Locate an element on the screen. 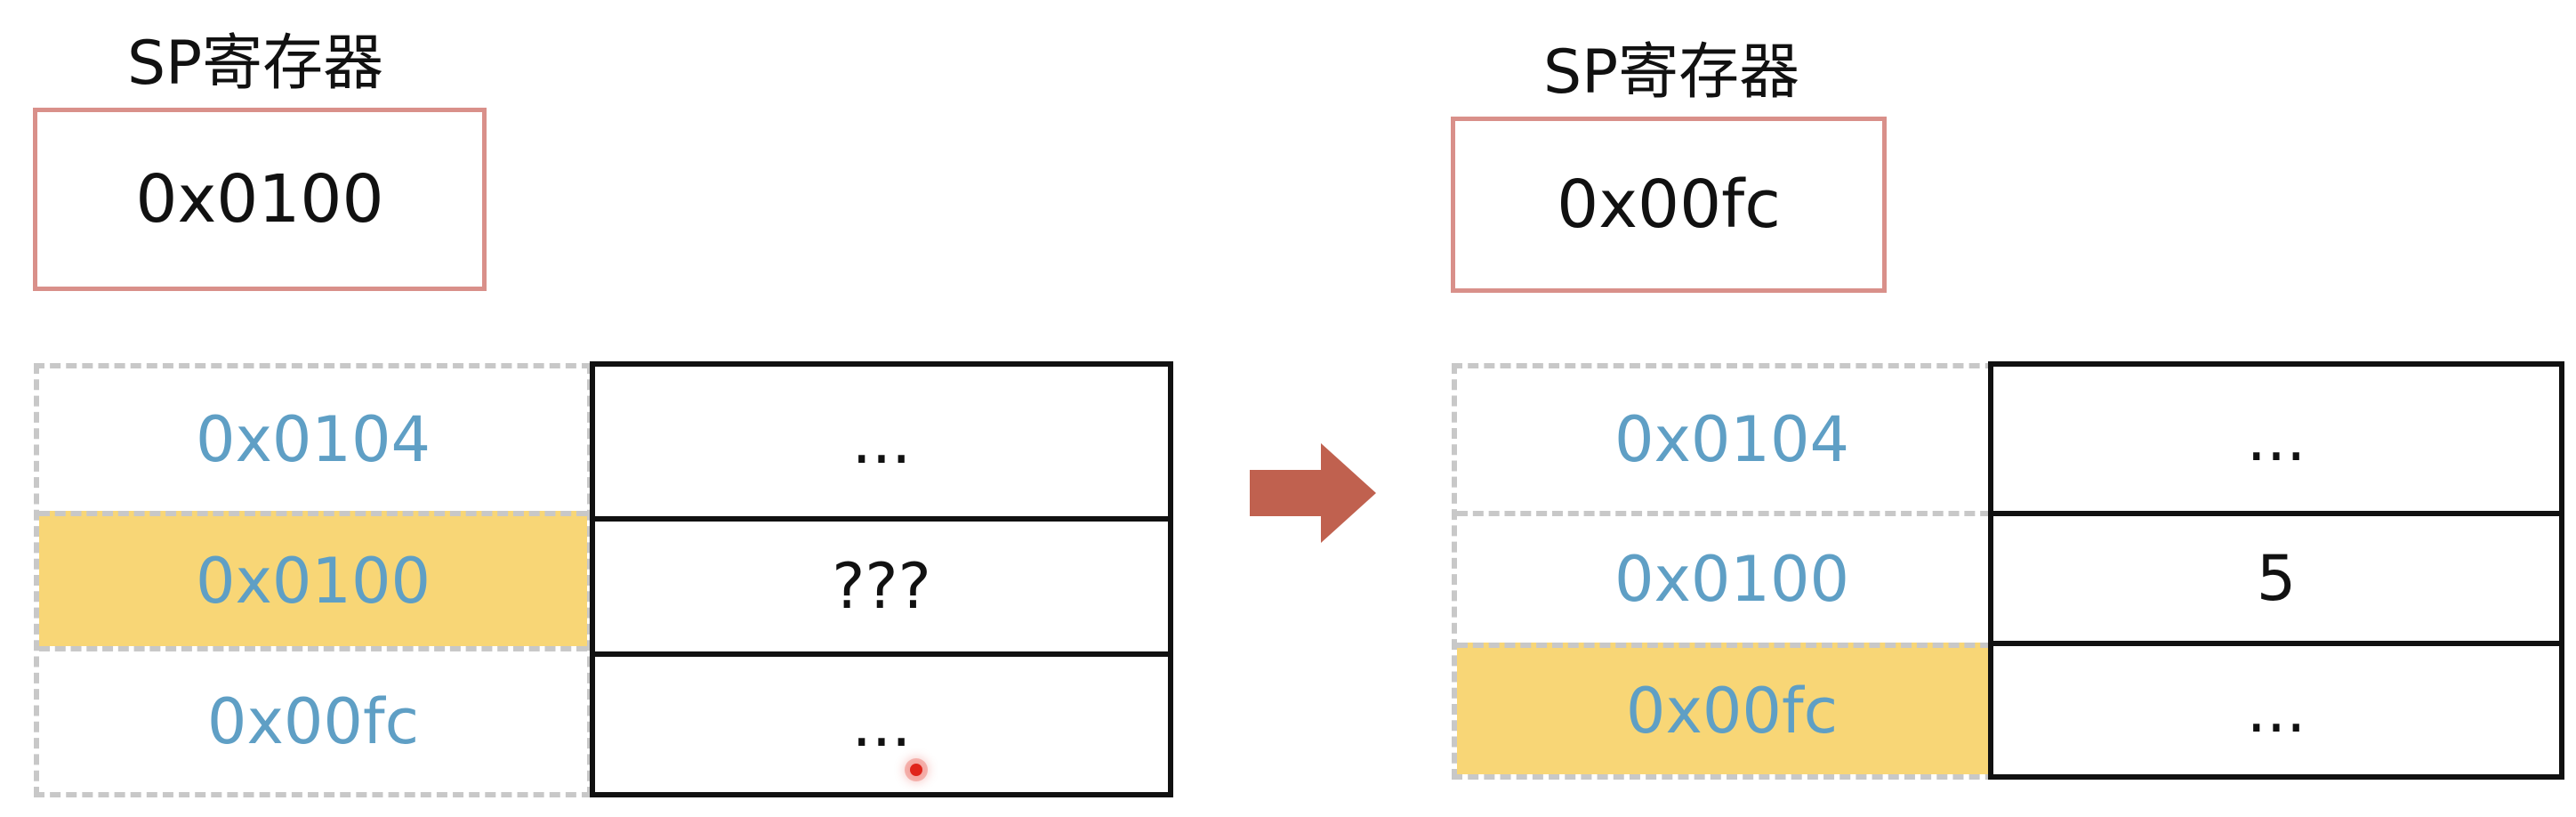  address-cell: 0x0100 is located at coordinates (1732, 577).